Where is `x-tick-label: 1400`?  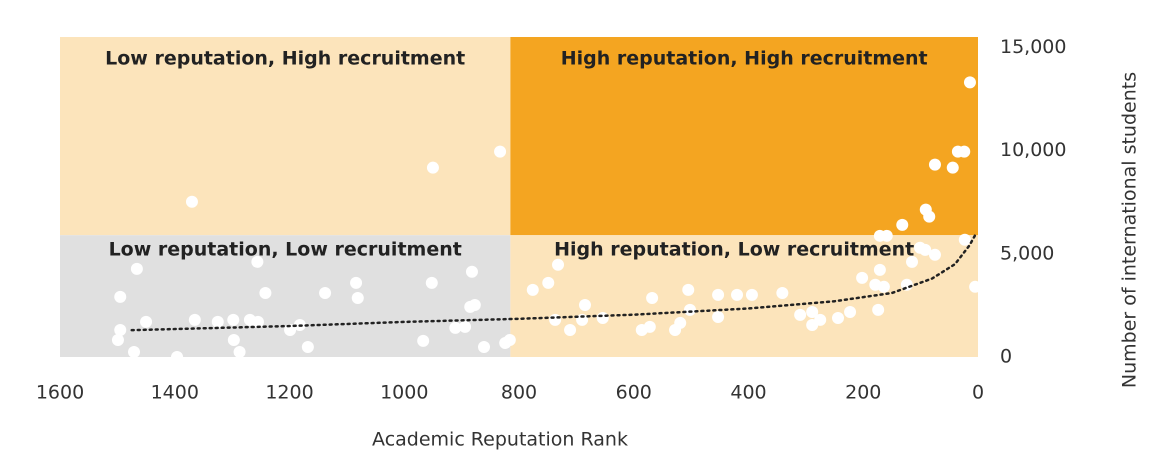
x-tick-label: 1400 is located at coordinates (175, 393).